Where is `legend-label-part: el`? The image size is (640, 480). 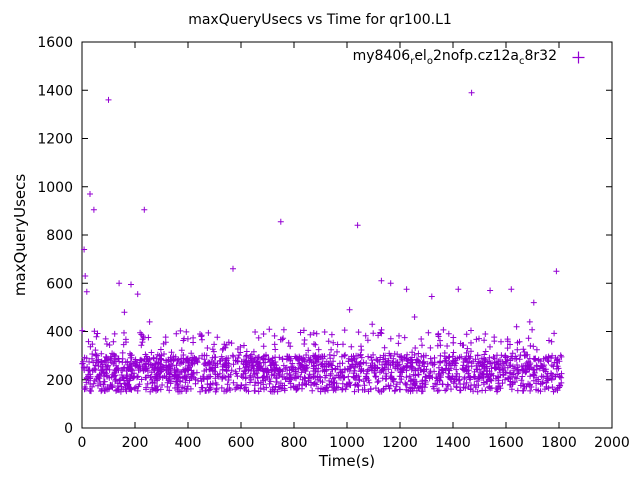 legend-label-part: el is located at coordinates (420, 55).